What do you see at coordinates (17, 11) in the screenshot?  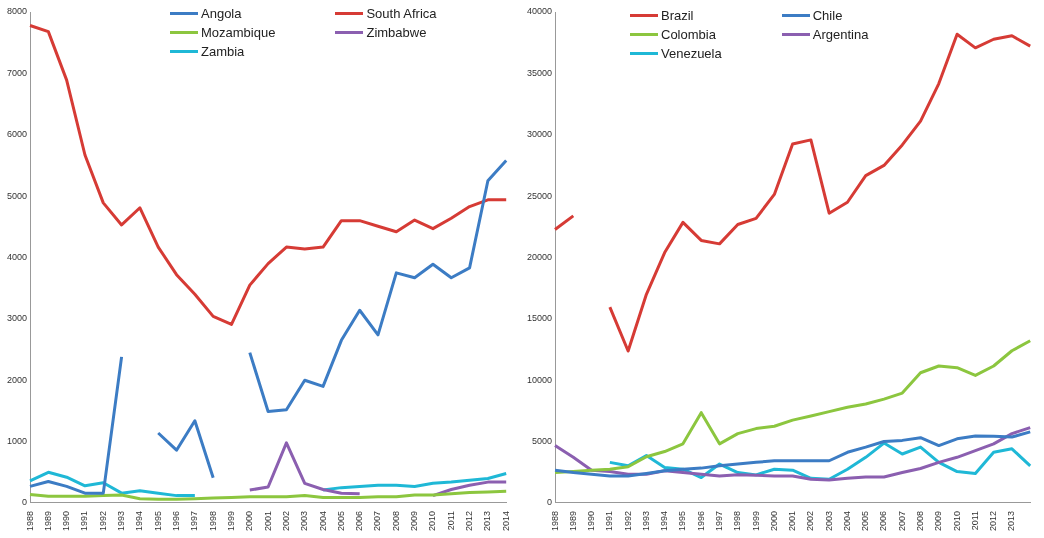 I see `y-tick-label: 8000` at bounding box center [17, 11].